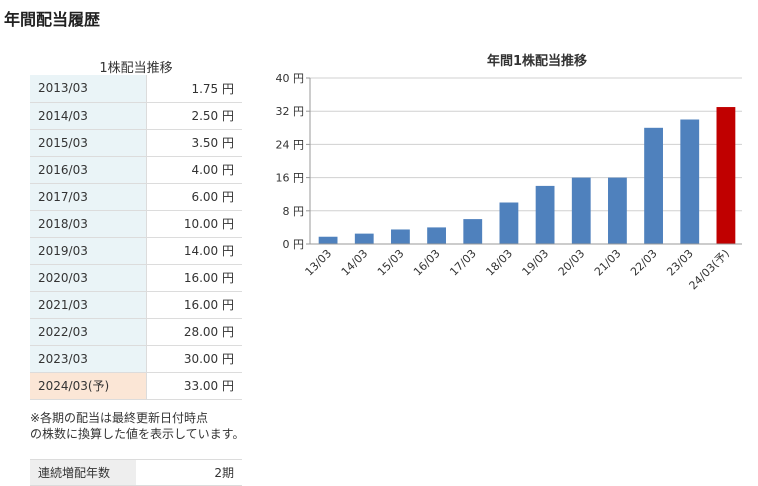 The height and width of the screenshot is (486, 758). I want to click on table-row: 2017/03 6.00 円, so click(136, 197).